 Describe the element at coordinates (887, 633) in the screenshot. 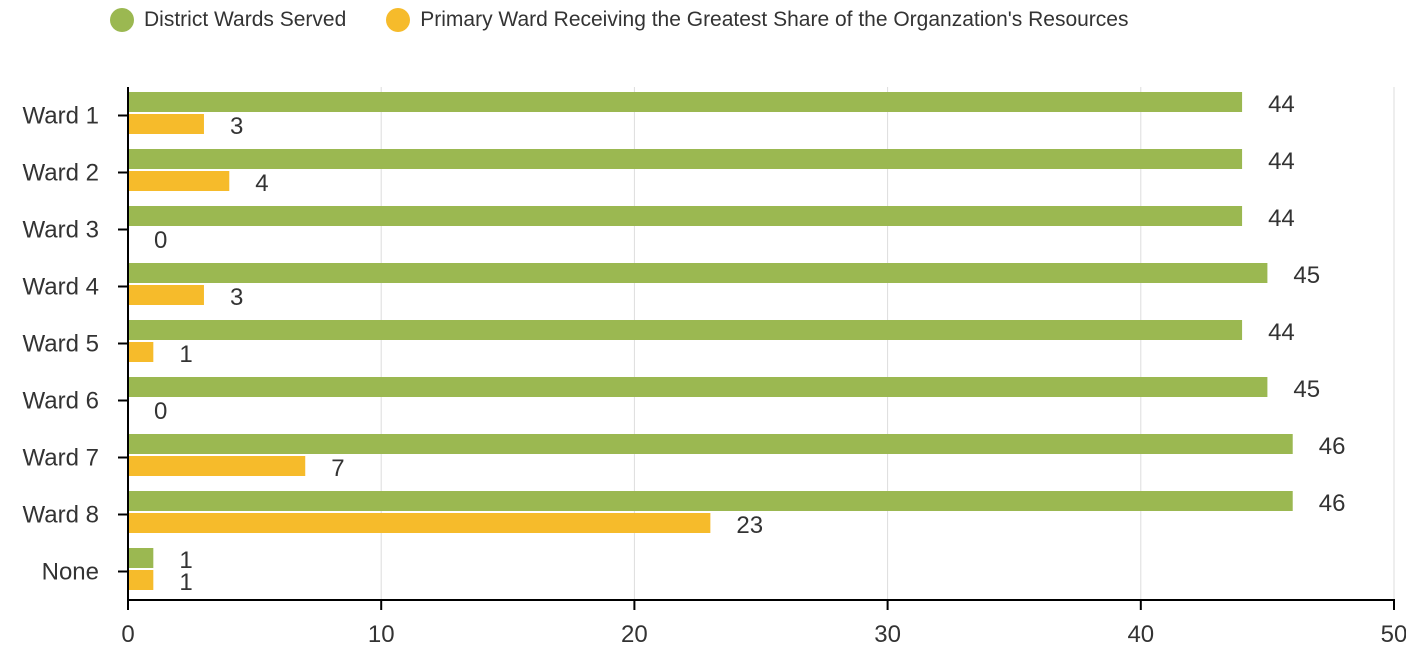

I see `x-tick-label: 30` at that location.